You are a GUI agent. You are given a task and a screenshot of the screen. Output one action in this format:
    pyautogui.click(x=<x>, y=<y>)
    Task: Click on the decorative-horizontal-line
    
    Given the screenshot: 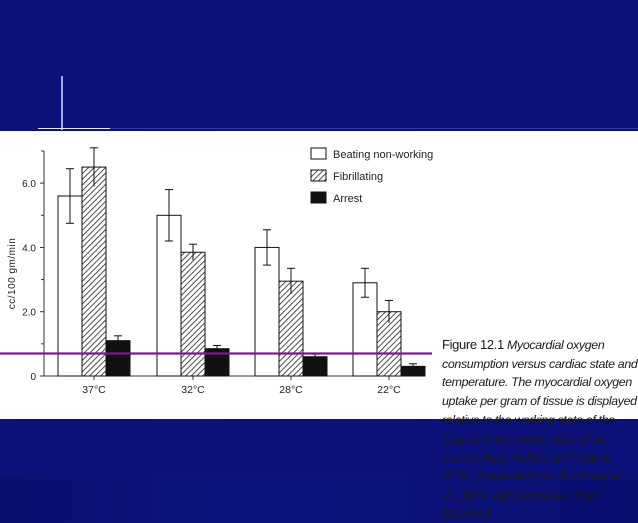 What is the action you would take?
    pyautogui.click(x=74, y=128)
    